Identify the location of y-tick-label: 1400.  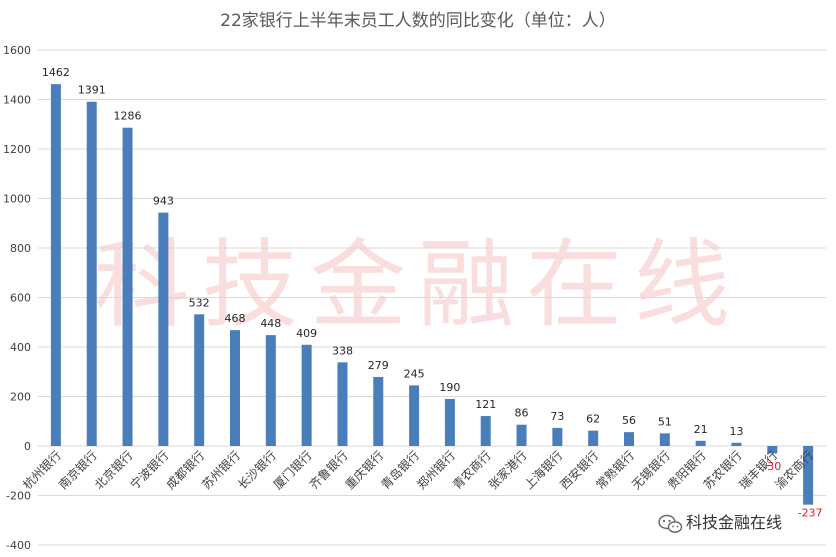
(17, 100).